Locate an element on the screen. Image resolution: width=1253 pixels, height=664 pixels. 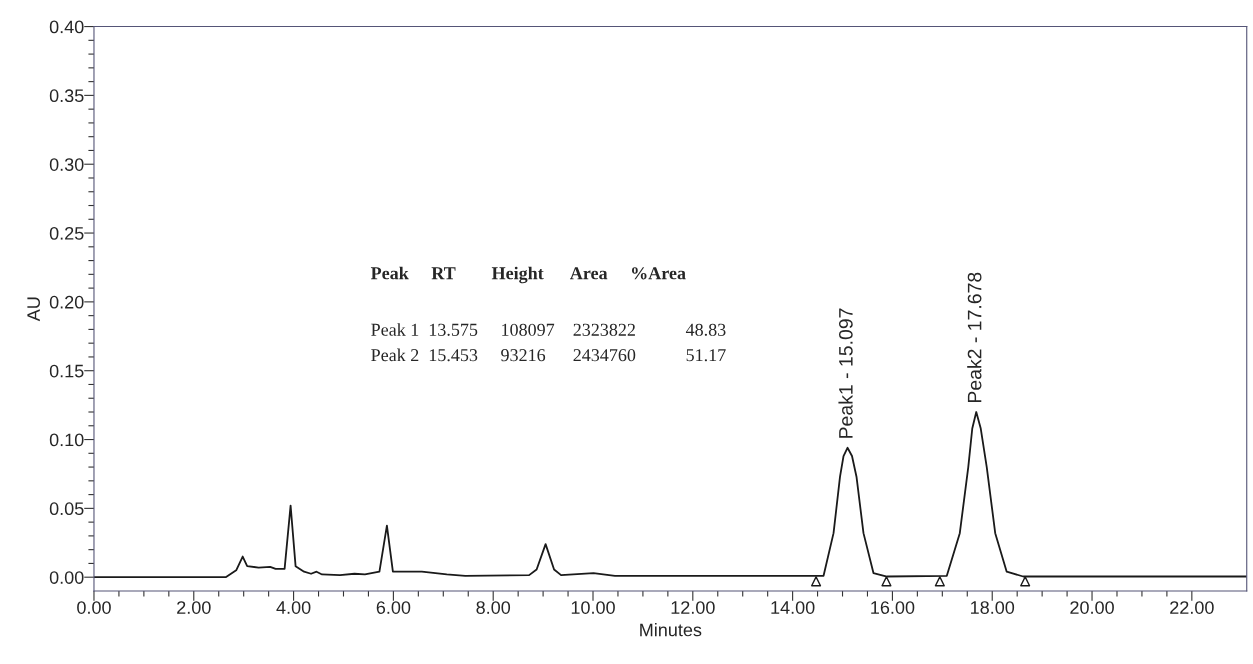
x-tick-label: 2.00 is located at coordinates (194, 607).